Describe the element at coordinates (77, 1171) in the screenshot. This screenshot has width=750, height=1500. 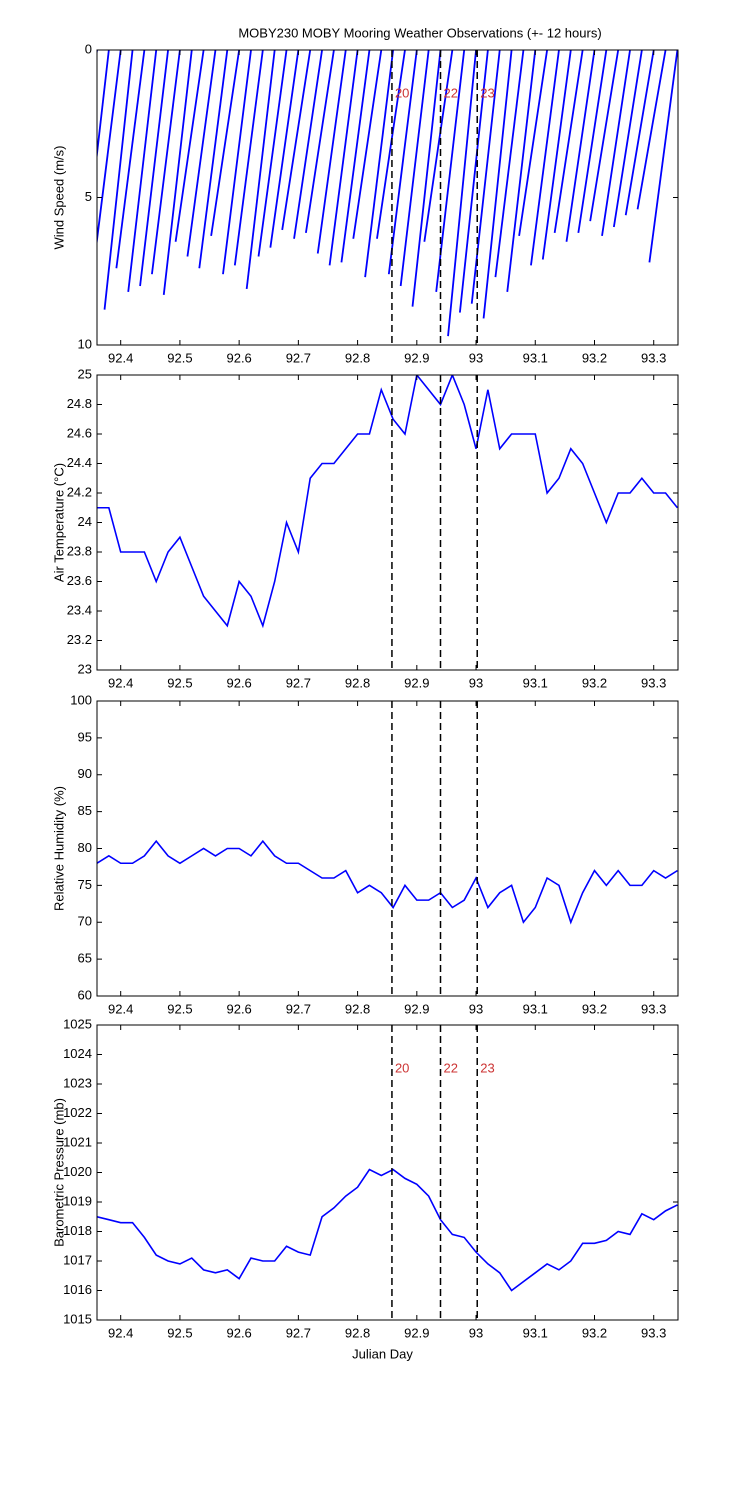
I see `y-tick-label: 1020` at that location.